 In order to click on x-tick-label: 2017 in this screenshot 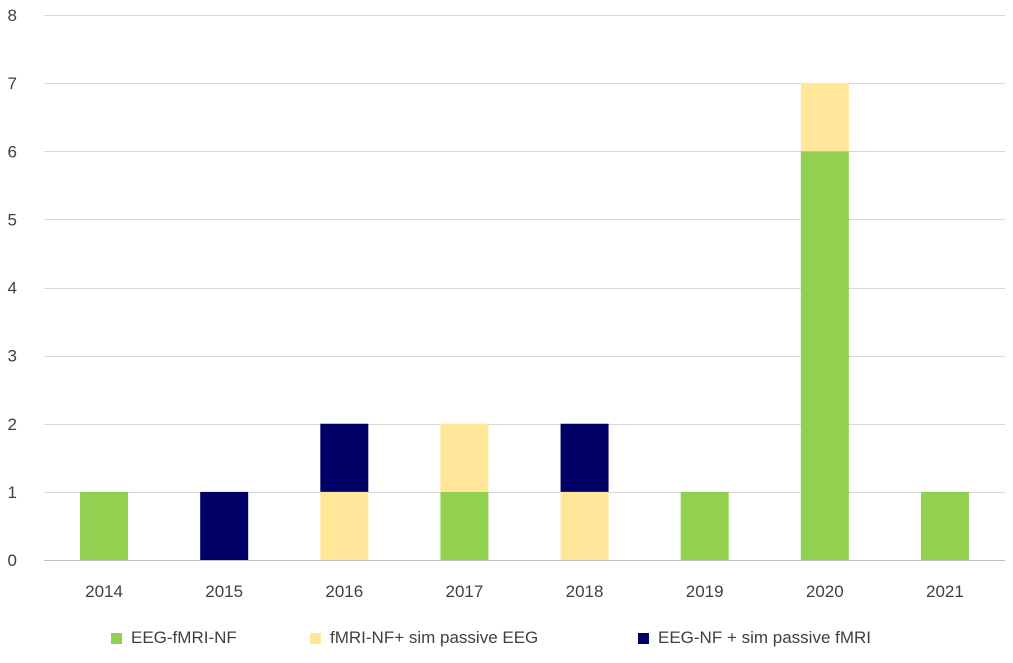, I will do `click(465, 591)`.